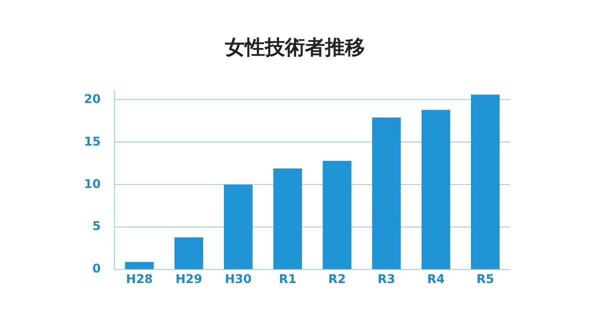  Describe the element at coordinates (295, 47) in the screenshot. I see `chart-title: 女性技術者推移` at that location.